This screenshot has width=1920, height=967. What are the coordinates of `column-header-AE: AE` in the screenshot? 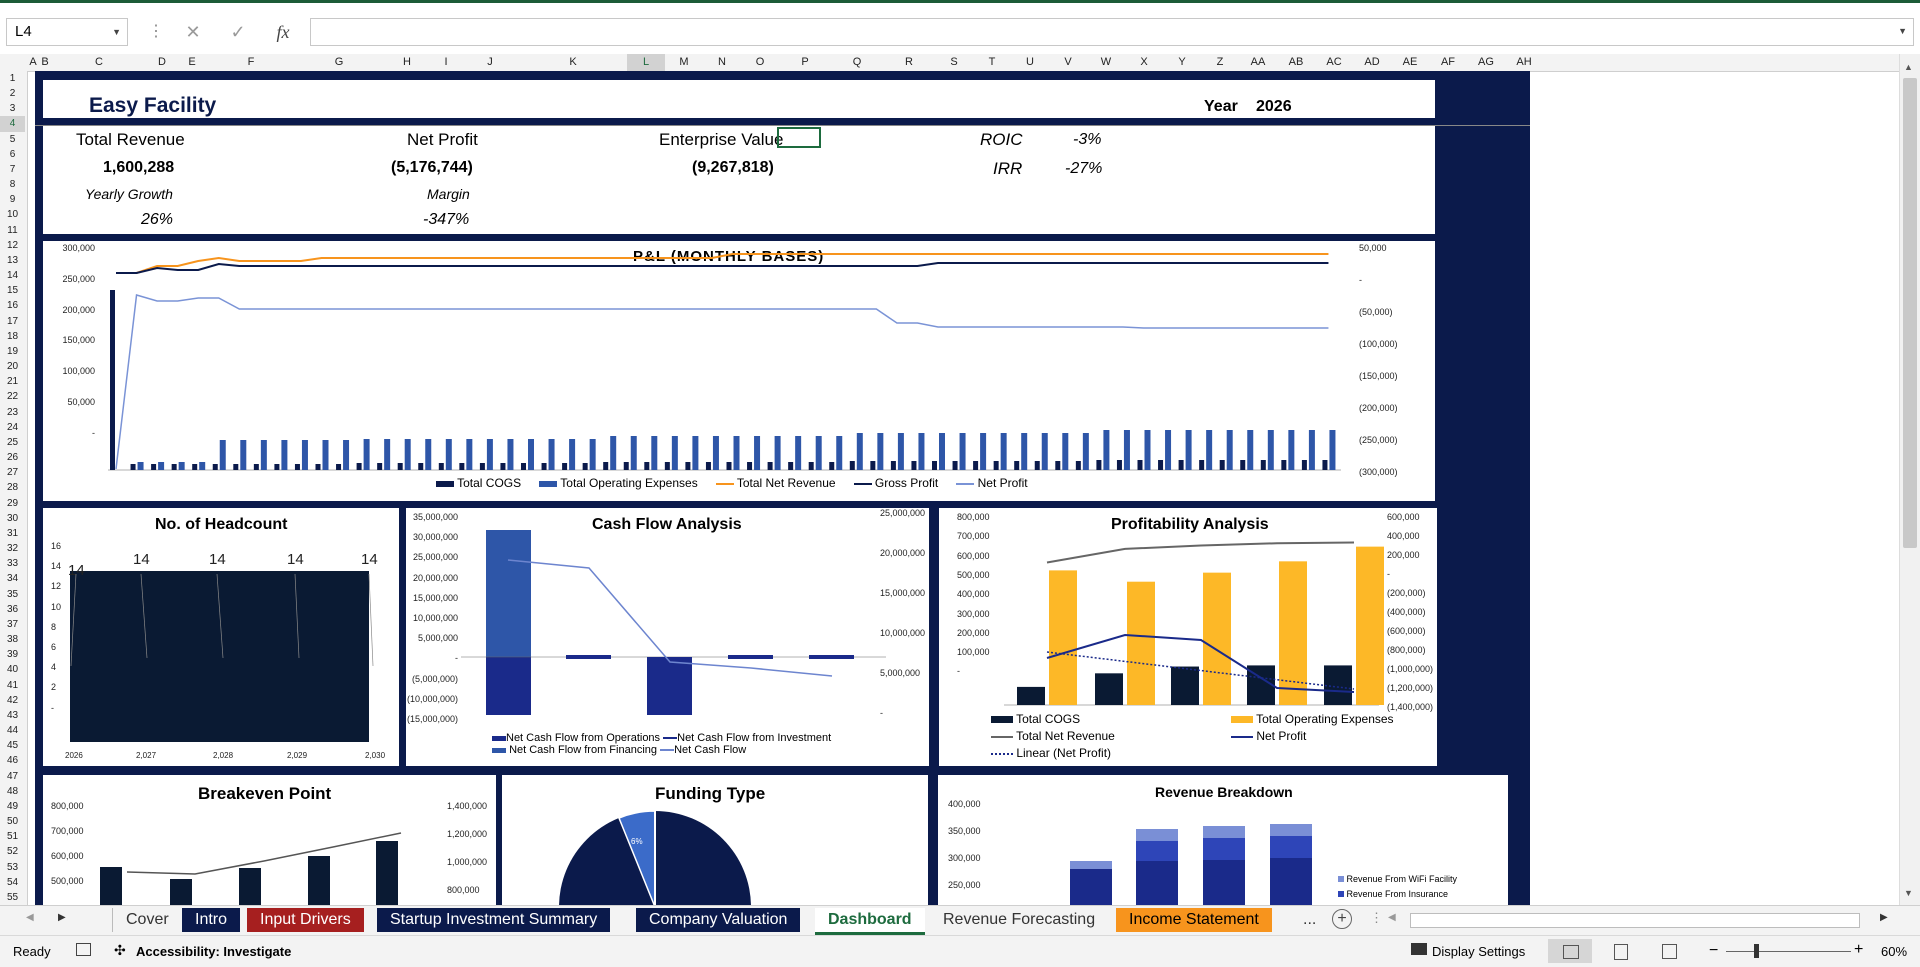 It's located at (1410, 62).